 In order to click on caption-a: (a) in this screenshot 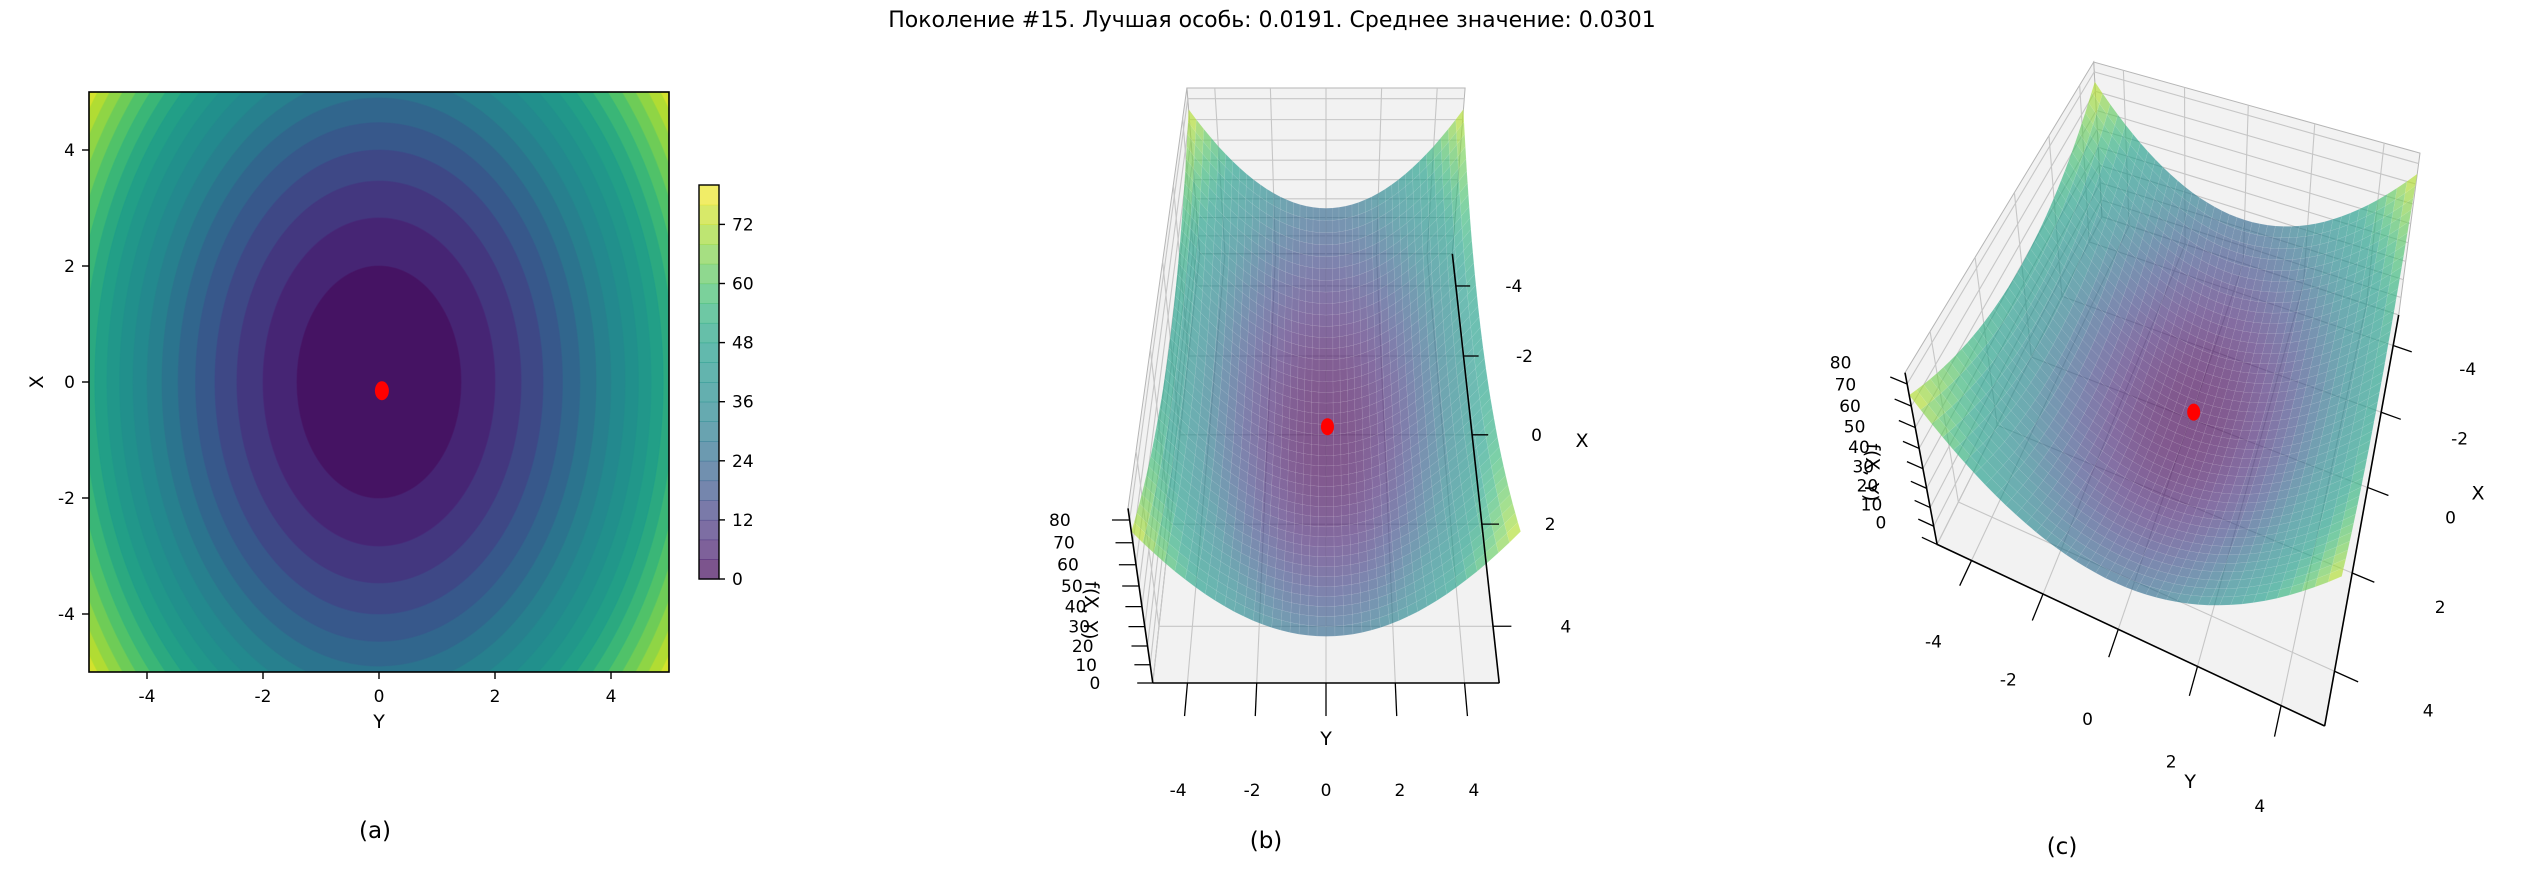, I will do `click(375, 831)`.